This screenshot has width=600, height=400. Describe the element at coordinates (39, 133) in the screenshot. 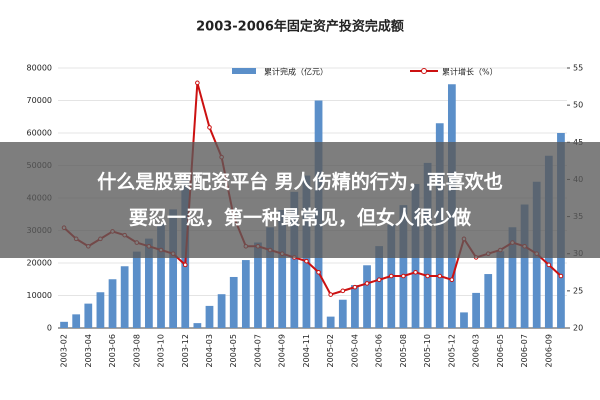

I see `y-tick-label: 60000` at that location.